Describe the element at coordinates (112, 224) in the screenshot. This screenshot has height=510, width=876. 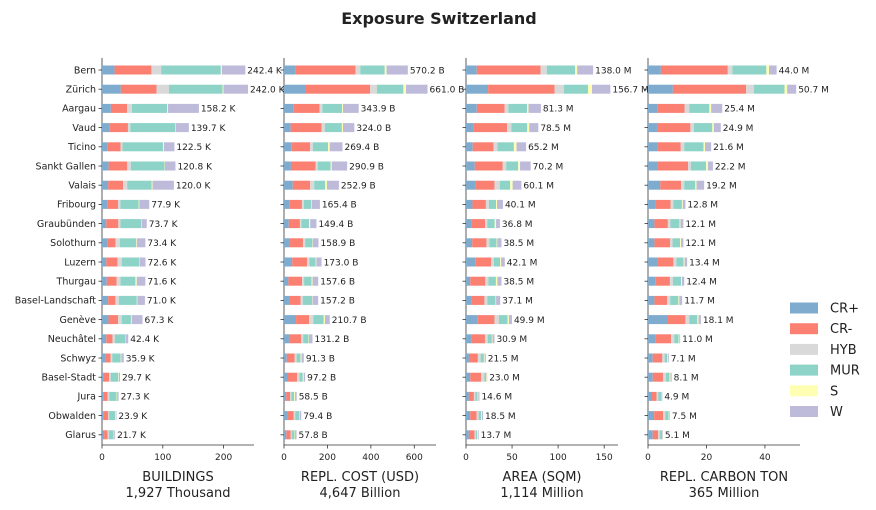
I see `bar-segment-cr-graubunden` at that location.